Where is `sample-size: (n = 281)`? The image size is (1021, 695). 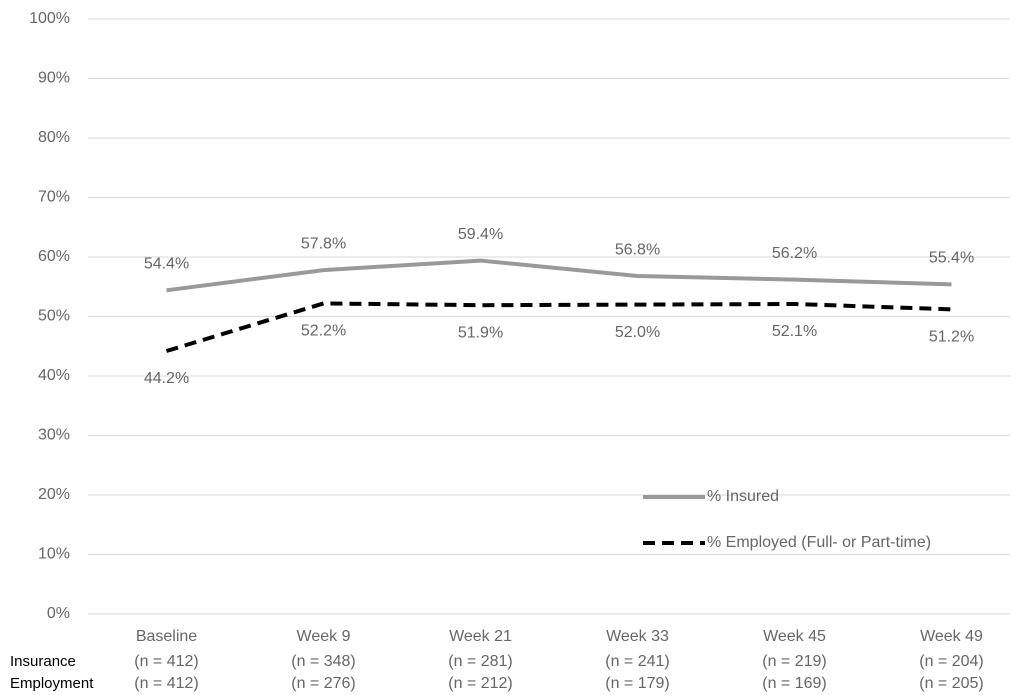
sample-size: (n = 281) is located at coordinates (480, 661).